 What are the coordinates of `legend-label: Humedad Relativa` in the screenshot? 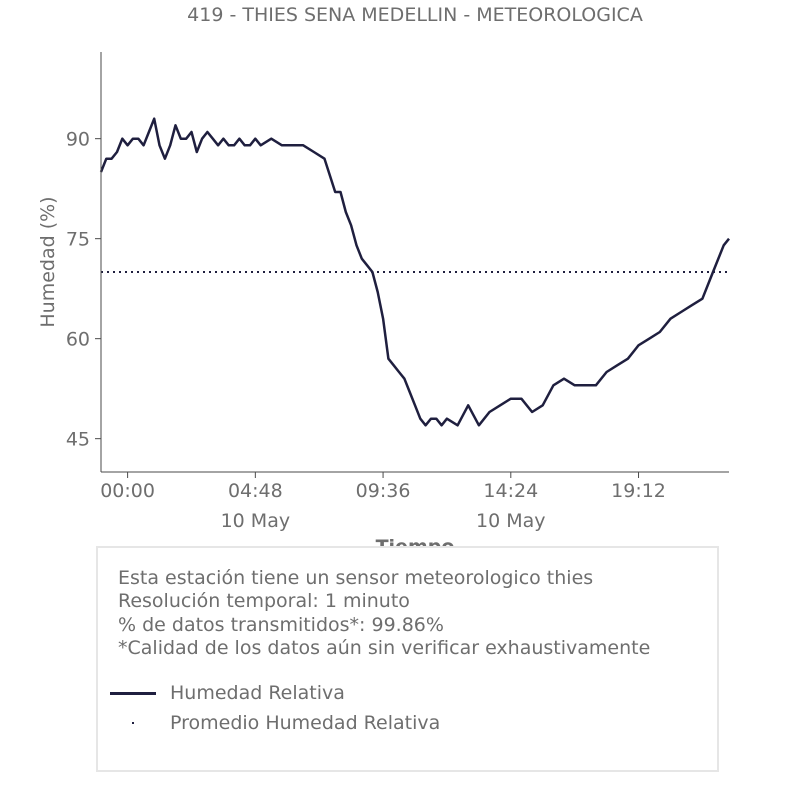 It's located at (257, 693).